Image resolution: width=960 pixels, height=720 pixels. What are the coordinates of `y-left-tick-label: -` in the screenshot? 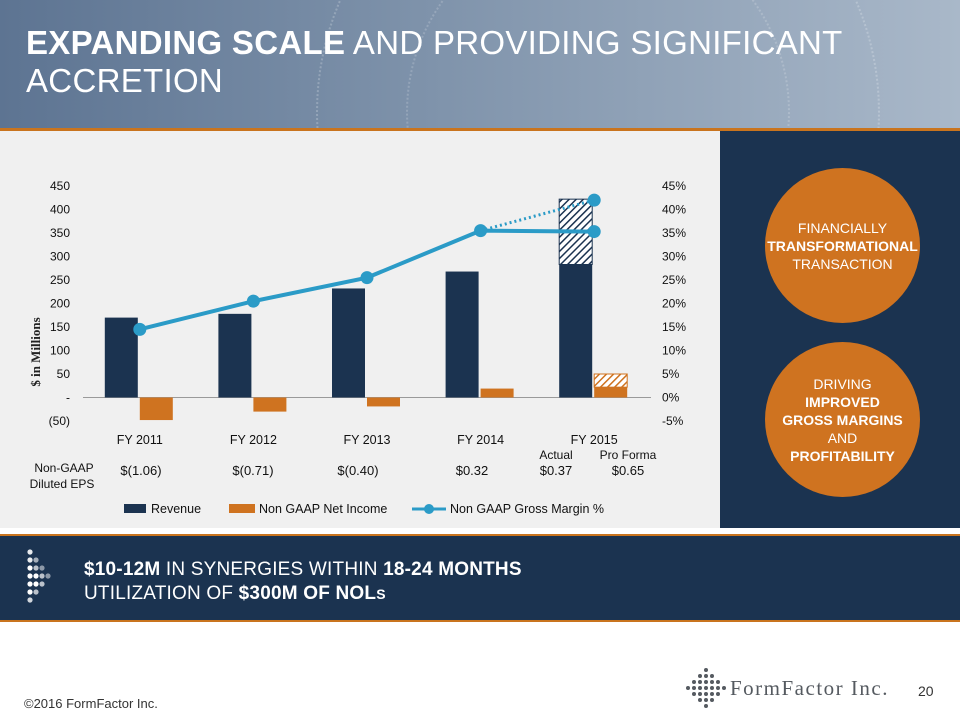 It's located at (68, 398).